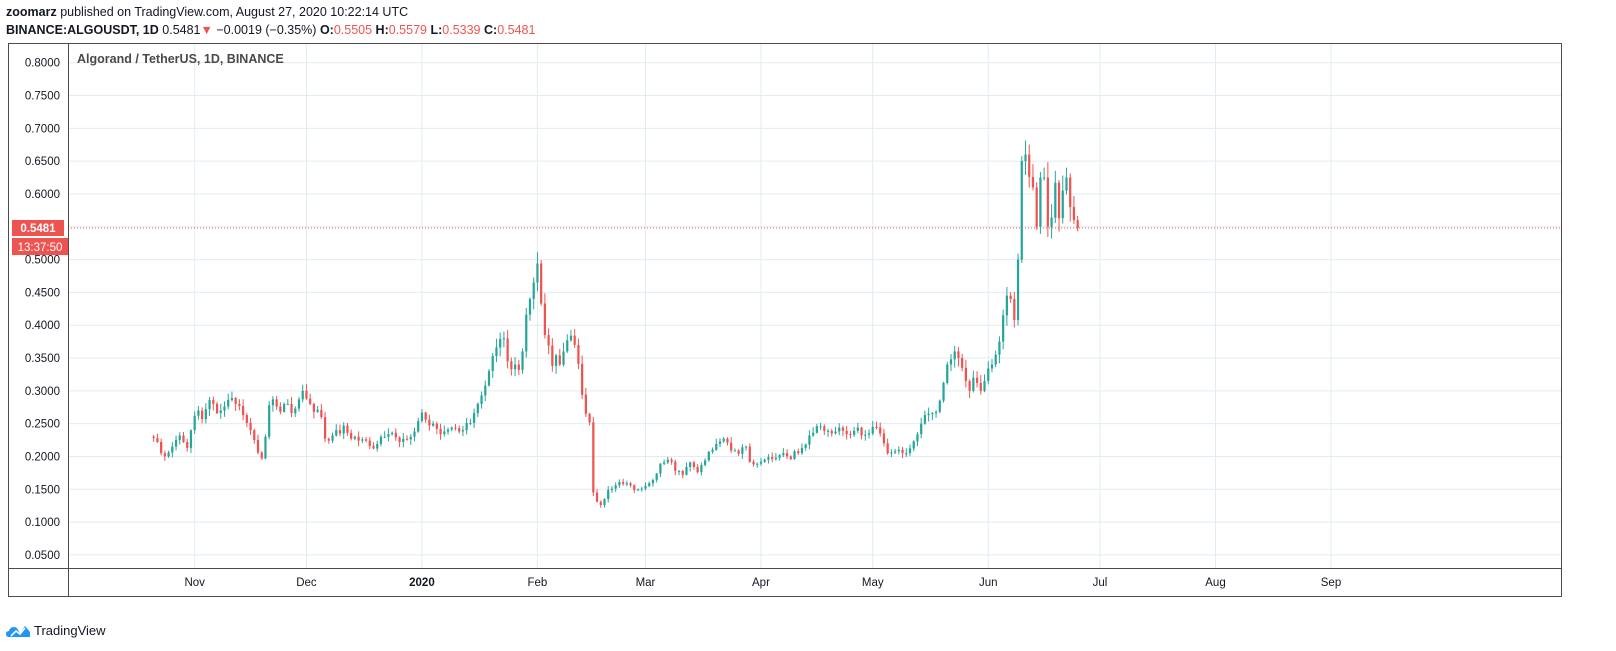  Describe the element at coordinates (194, 583) in the screenshot. I see `x-tick-label: Nov` at that location.